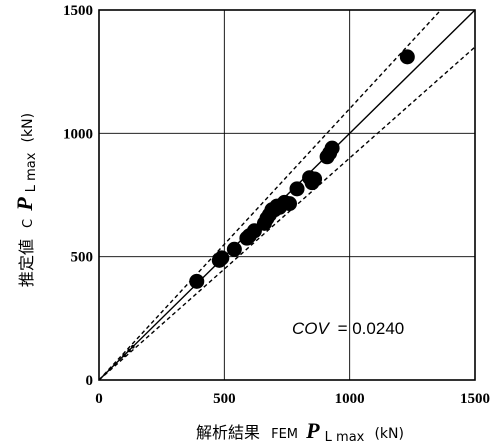 The width and height of the screenshot is (499, 444). What do you see at coordinates (24, 204) in the screenshot?
I see `y-axis-label-var: P` at bounding box center [24, 204].